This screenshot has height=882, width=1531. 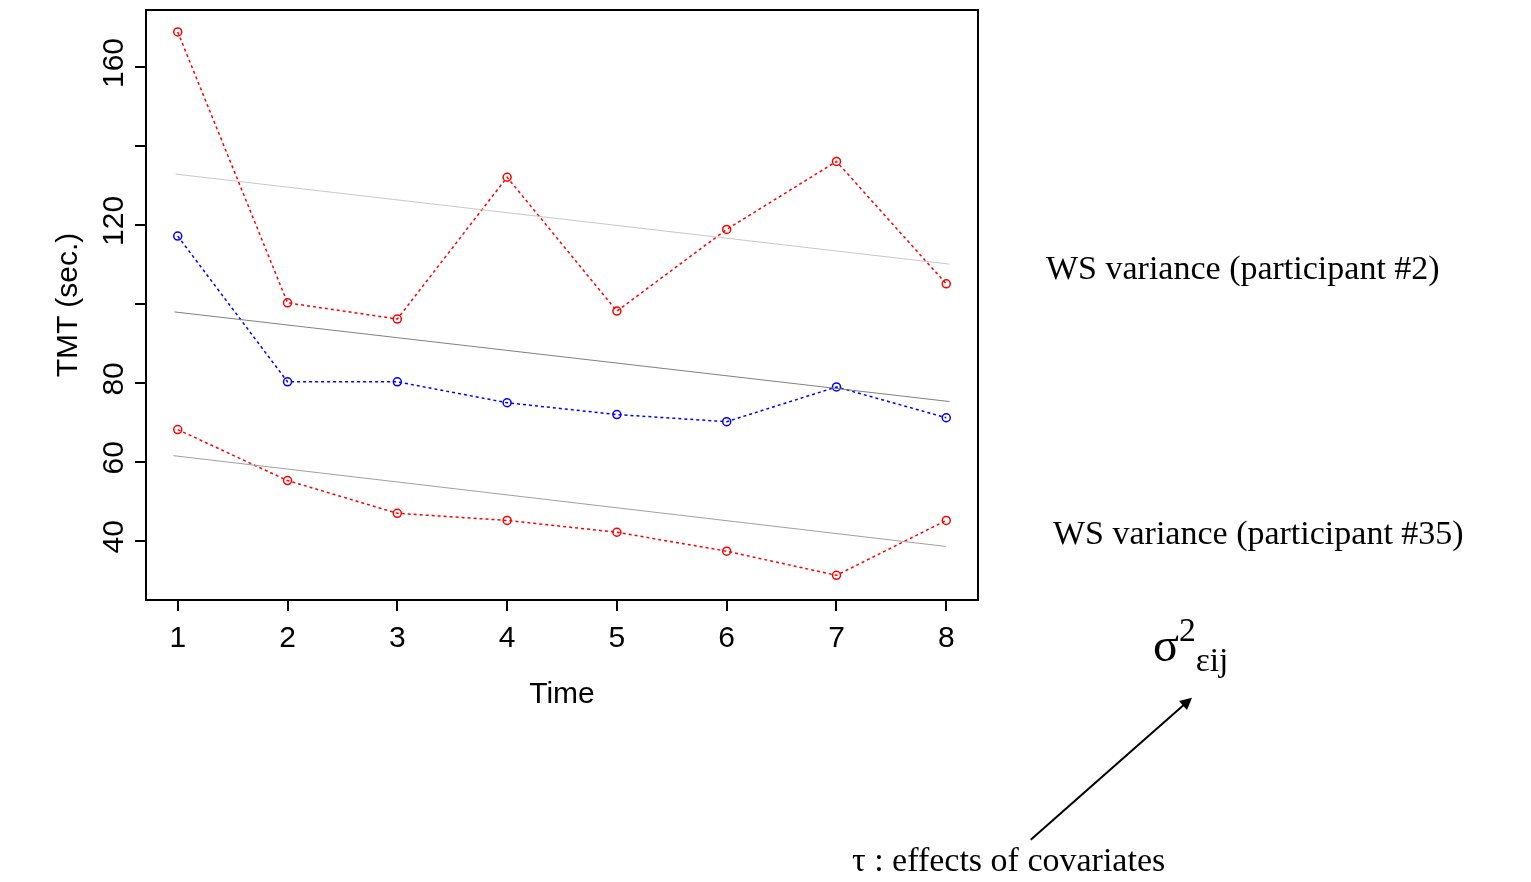 What do you see at coordinates (178, 636) in the screenshot?
I see `x-tick-label: 1` at bounding box center [178, 636].